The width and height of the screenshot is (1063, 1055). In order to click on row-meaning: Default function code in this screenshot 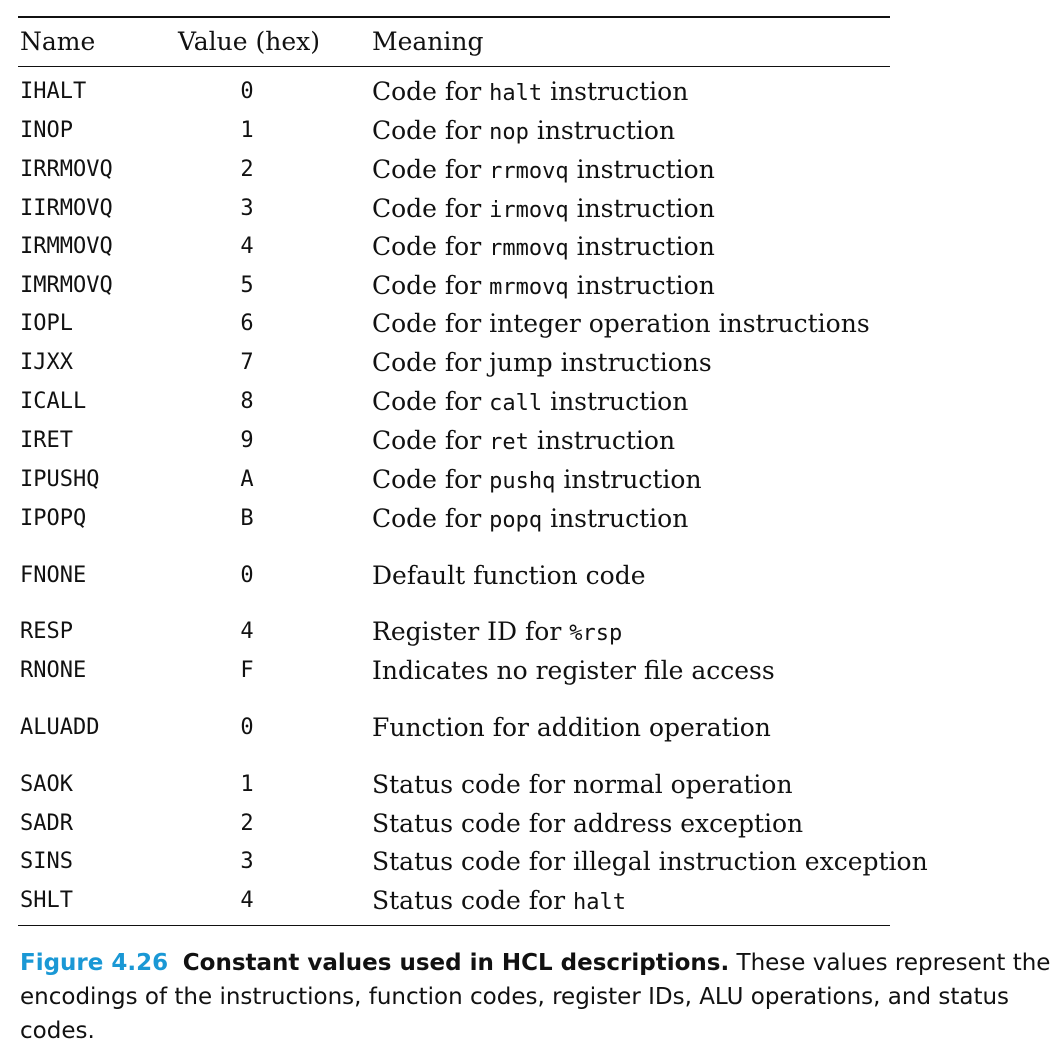, I will do `click(509, 576)`.